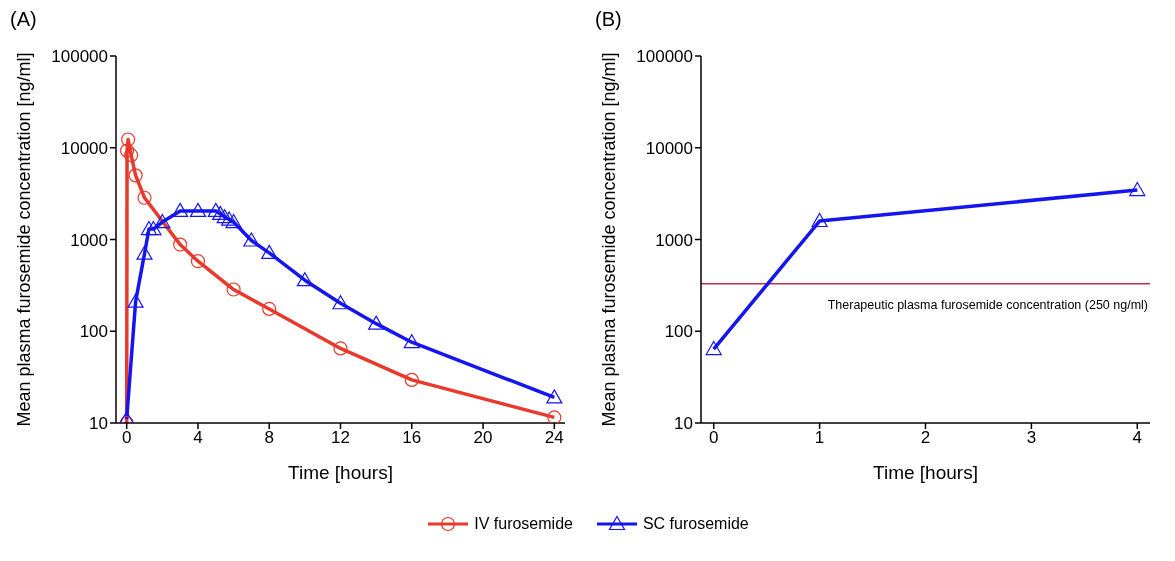 This screenshot has width=1175, height=561. I want to click on x-tick-label: 12, so click(340, 438).